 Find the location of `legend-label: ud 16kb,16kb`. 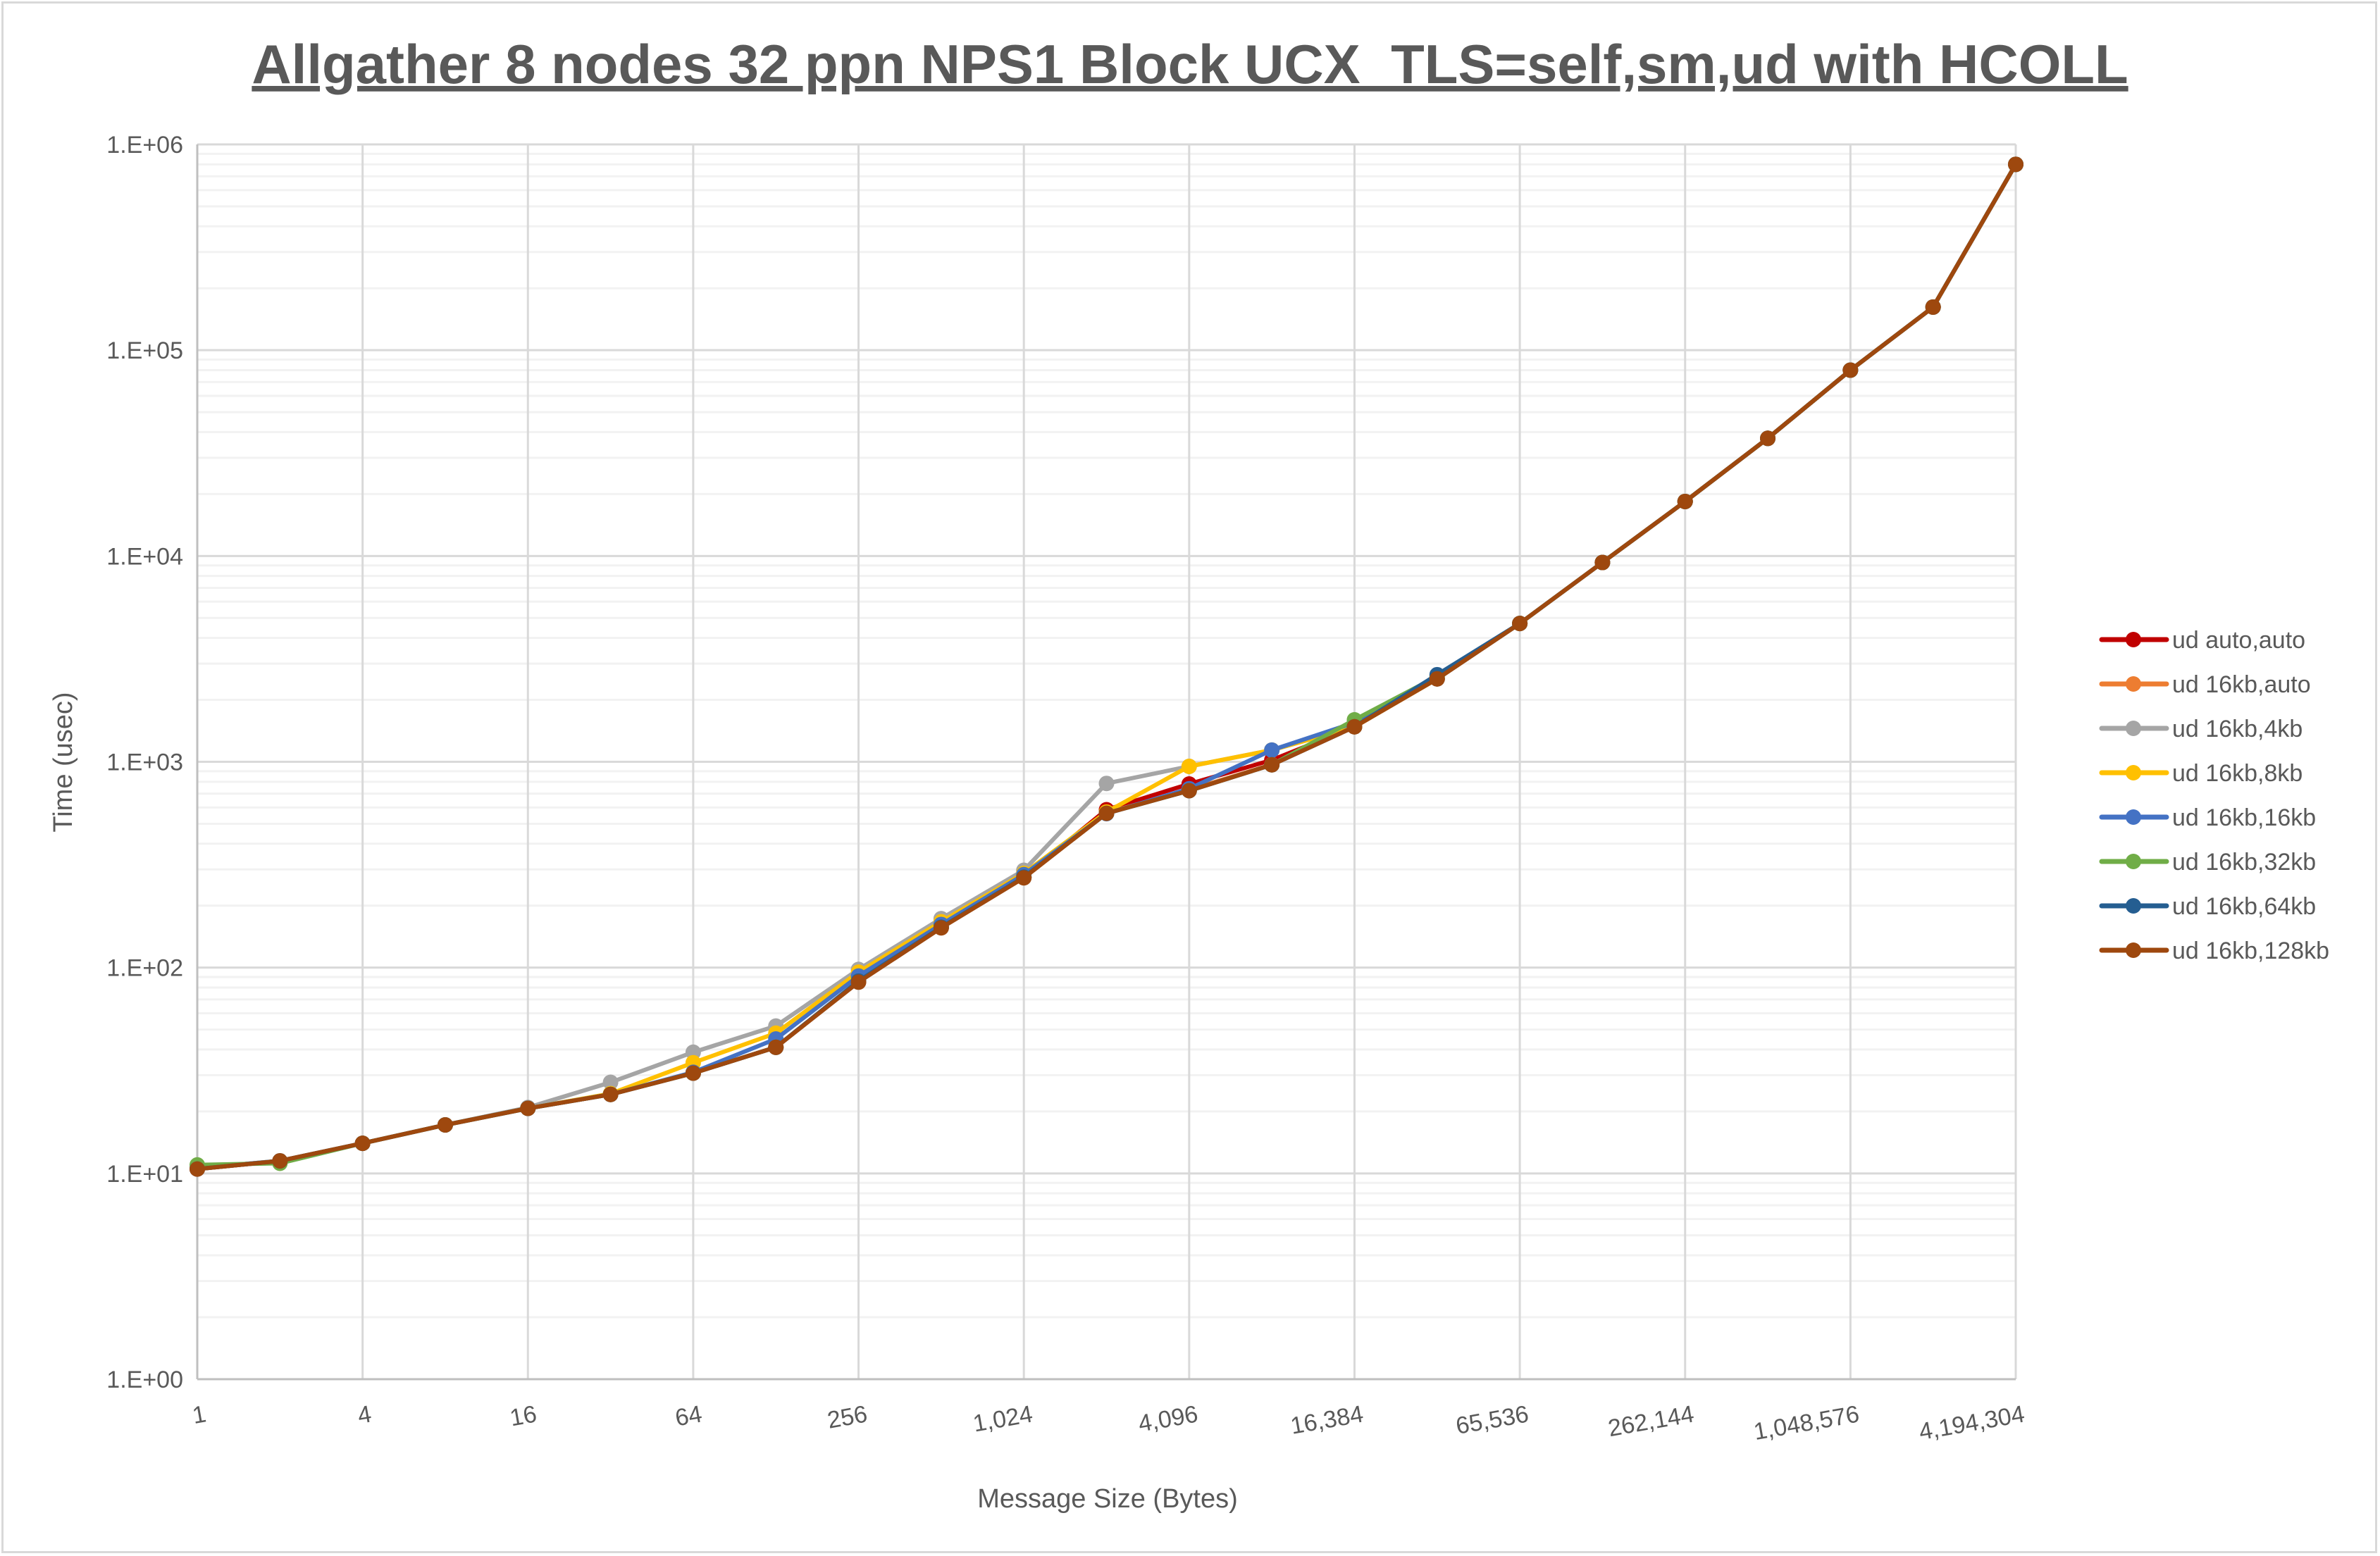

legend-label: ud 16kb,16kb is located at coordinates (2244, 817).